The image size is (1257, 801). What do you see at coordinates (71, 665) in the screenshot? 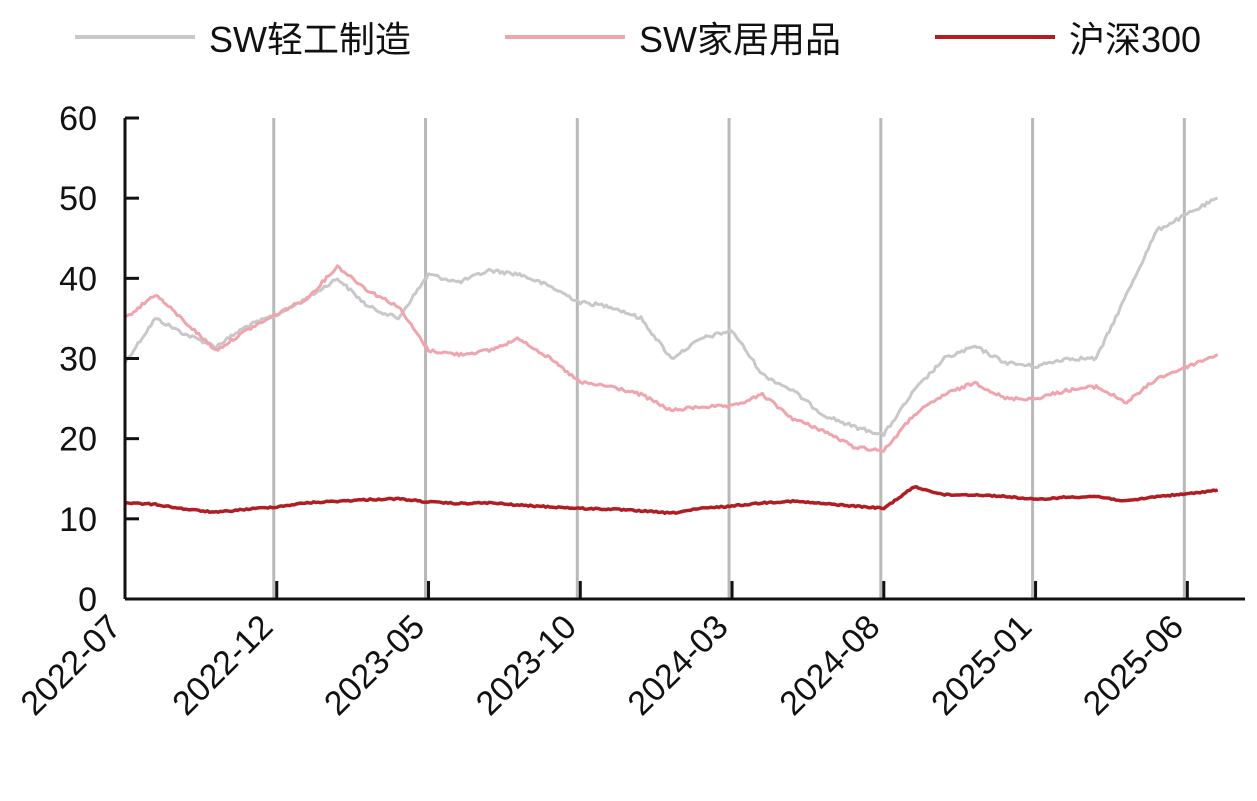
I see `x-tick-label-2022-07: 2022-07` at bounding box center [71, 665].